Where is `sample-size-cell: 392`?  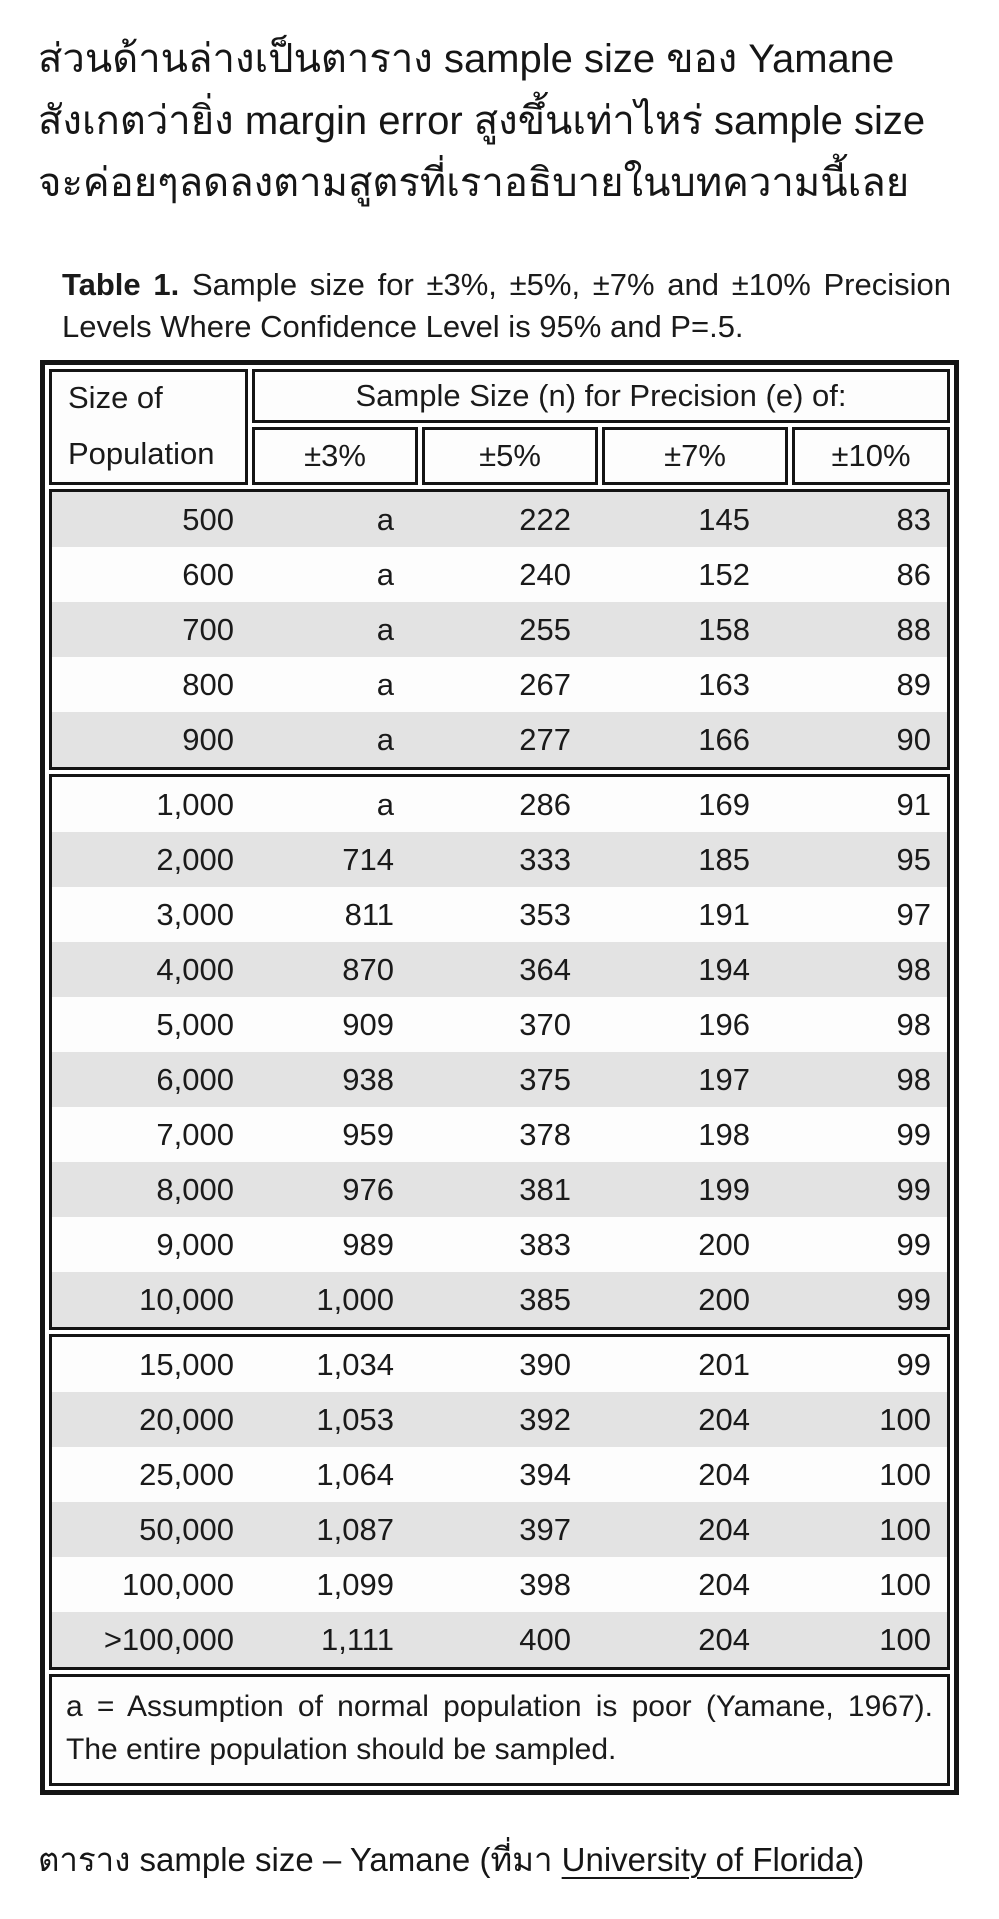
sample-size-cell: 392 is located at coordinates (545, 1419).